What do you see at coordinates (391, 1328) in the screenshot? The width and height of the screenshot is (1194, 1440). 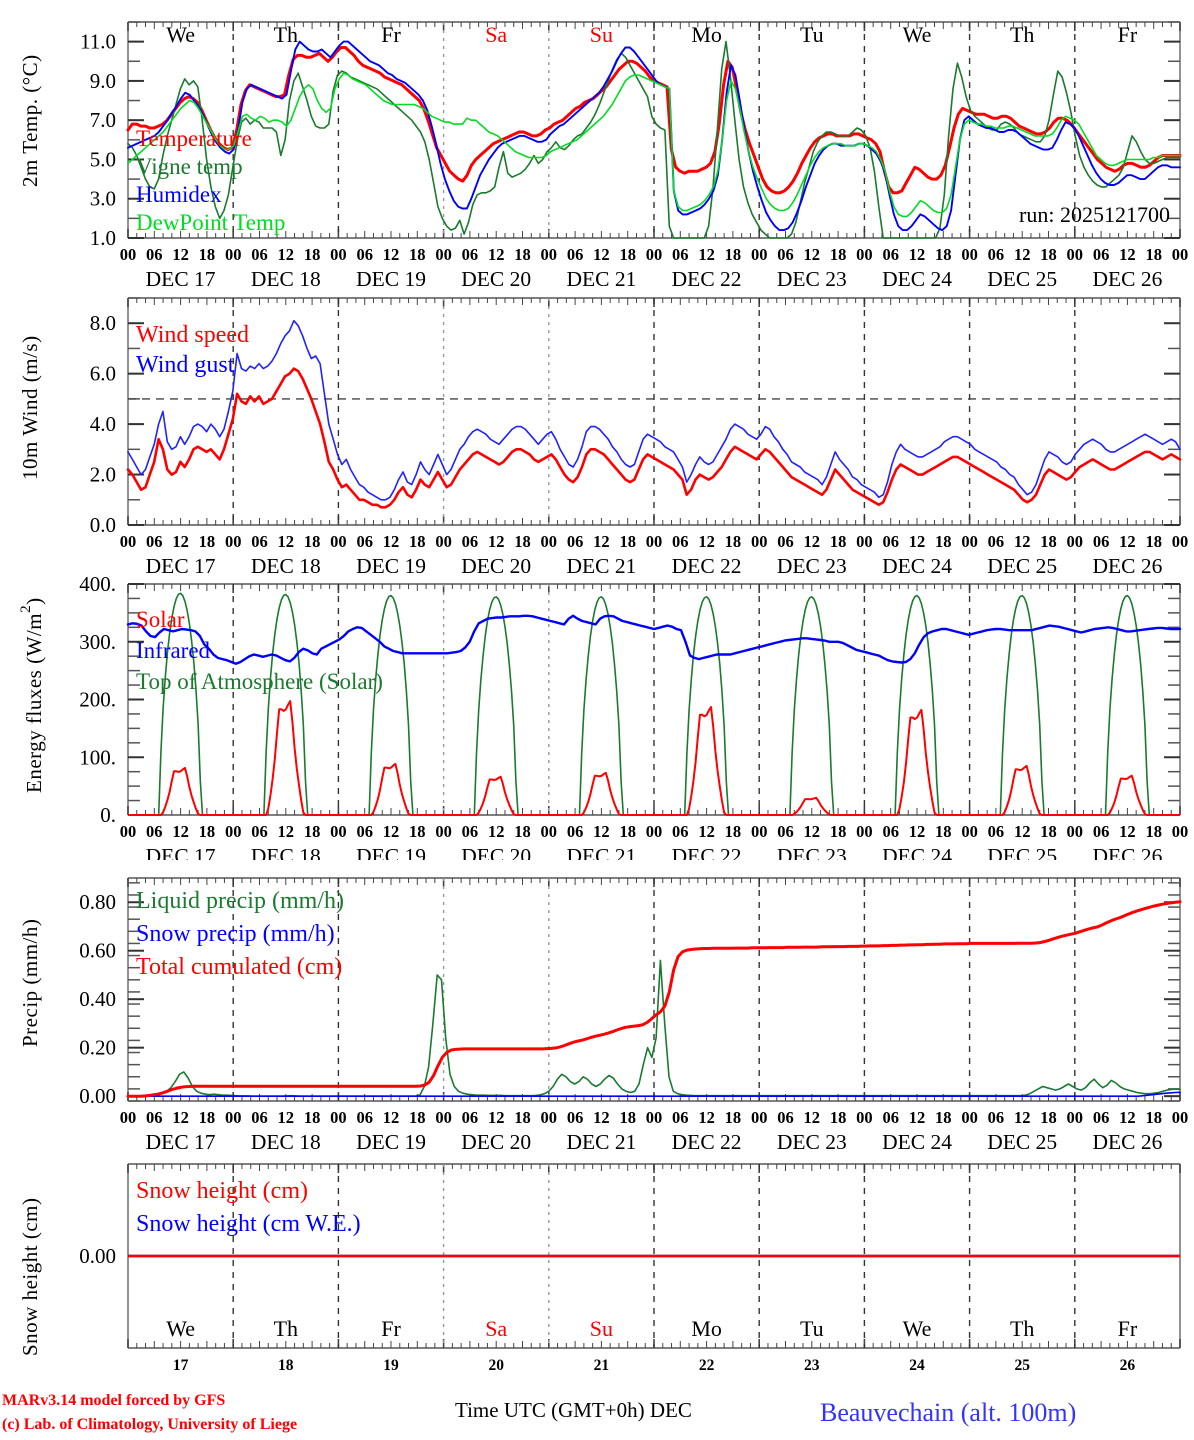 I see `svg-text: Fr` at bounding box center [391, 1328].